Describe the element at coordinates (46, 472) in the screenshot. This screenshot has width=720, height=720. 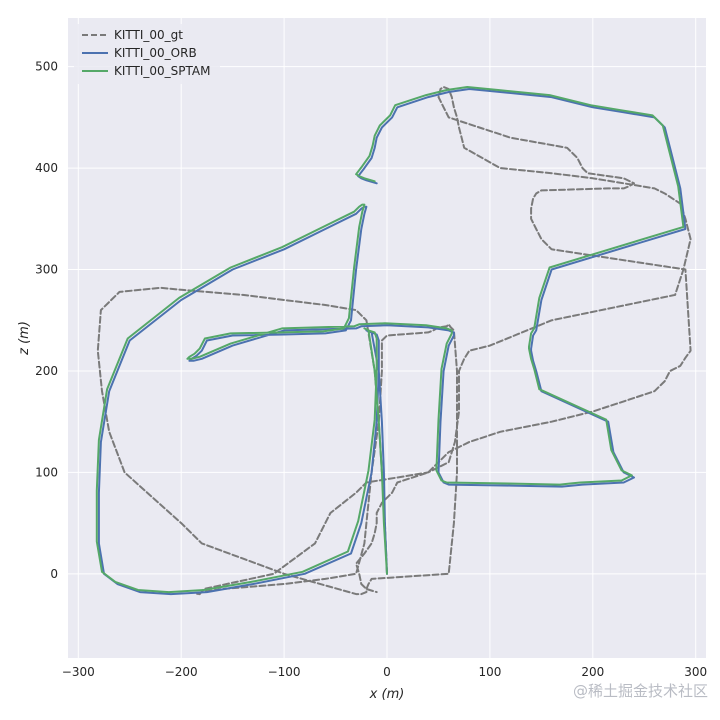
I see `y-tick-label: 100` at that location.